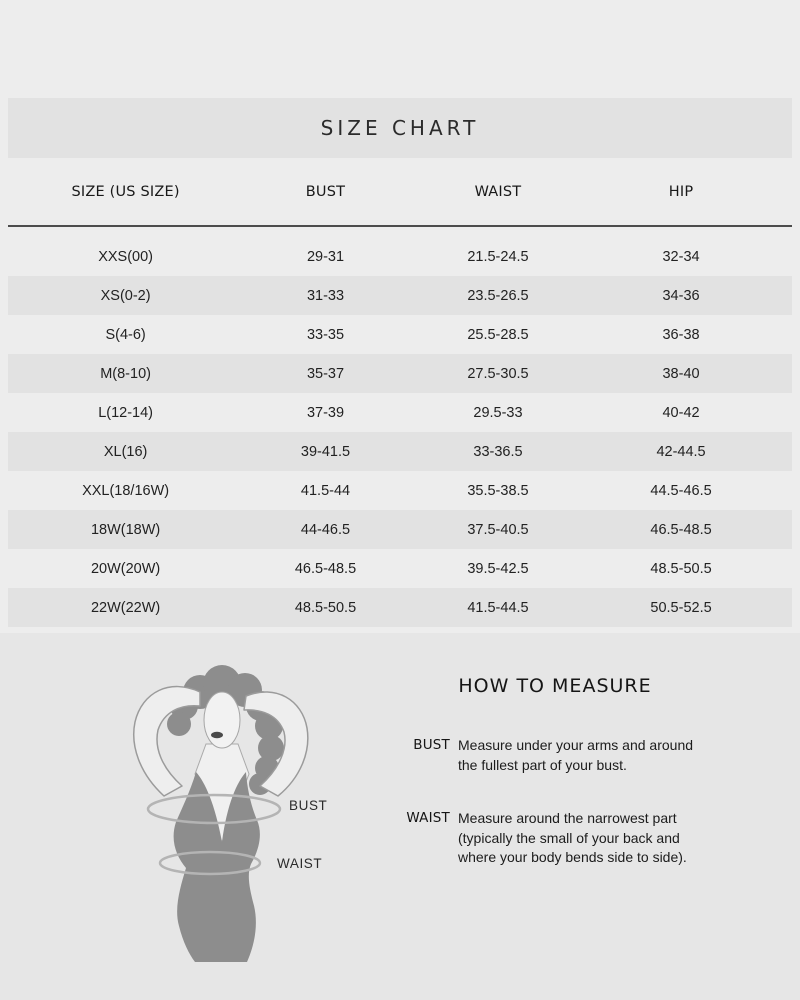 The width and height of the screenshot is (800, 1000). What do you see at coordinates (498, 412) in the screenshot?
I see `waist-cell: 29.5-33` at bounding box center [498, 412].